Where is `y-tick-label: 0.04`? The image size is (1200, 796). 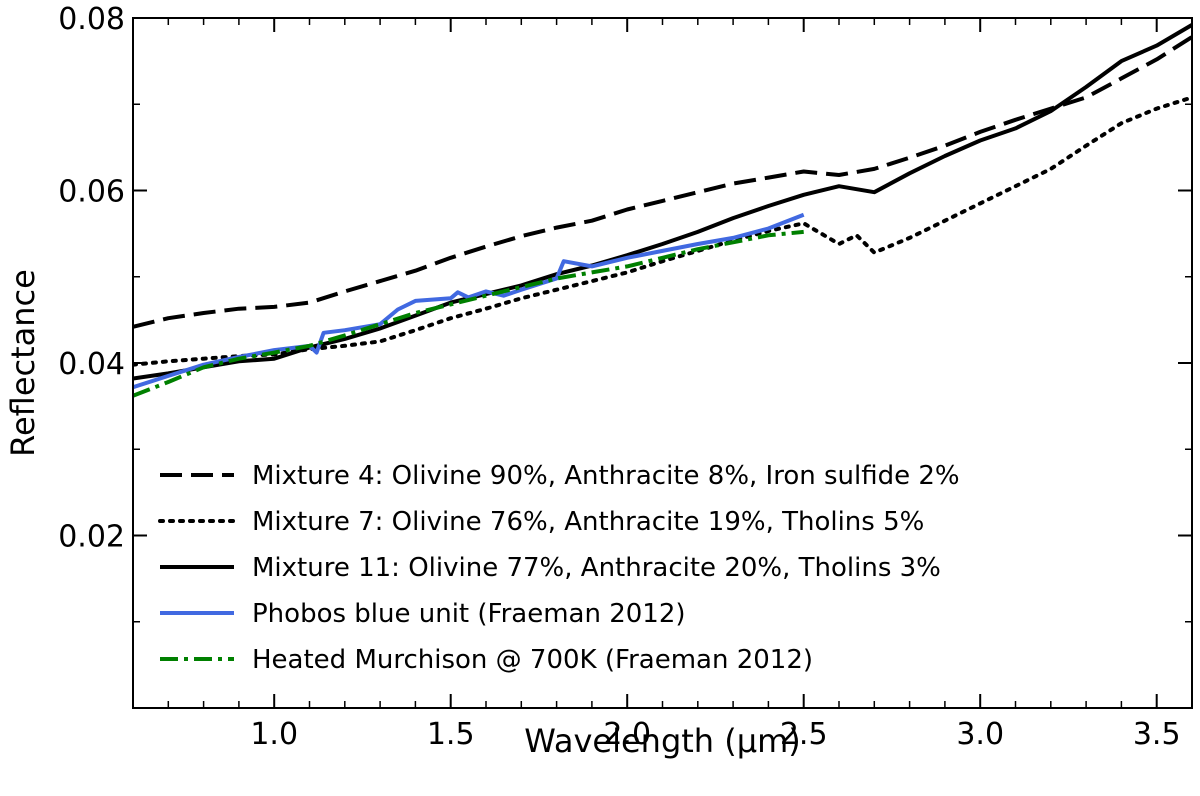 y-tick-label: 0.04 is located at coordinates (91, 364).